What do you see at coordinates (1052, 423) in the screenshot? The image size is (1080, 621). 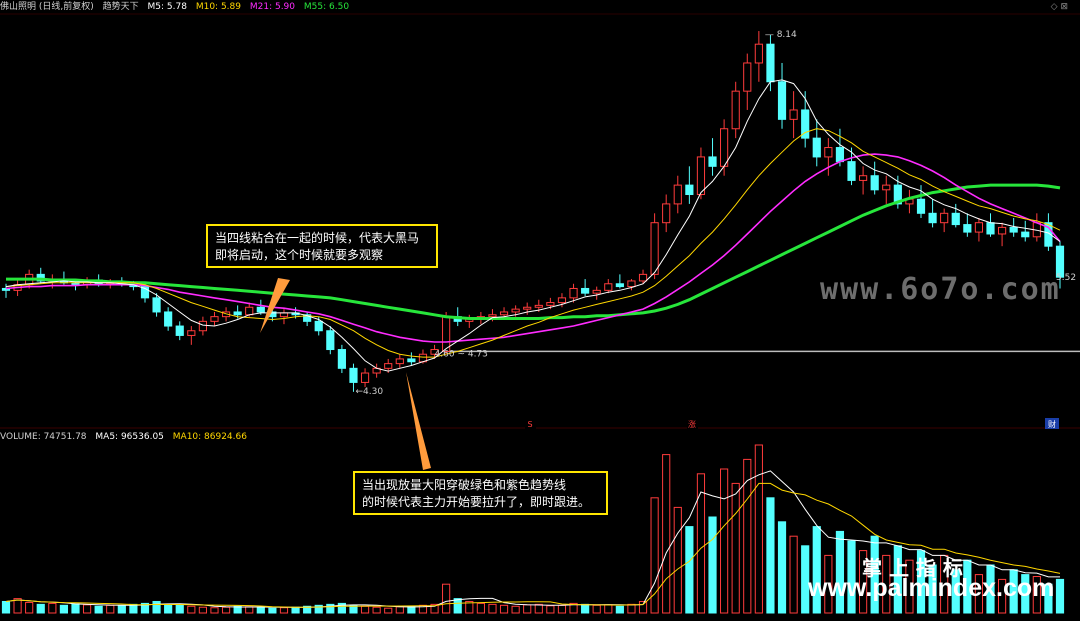 I see `marker-cai-bg` at bounding box center [1052, 423].